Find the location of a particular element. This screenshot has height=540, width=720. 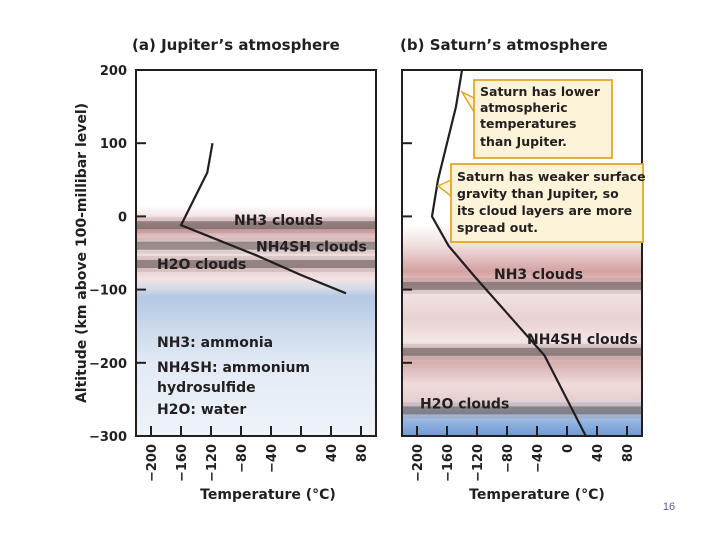

panel-b-title: (b) Saturn’s atmosphere is located at coordinates (504, 45).